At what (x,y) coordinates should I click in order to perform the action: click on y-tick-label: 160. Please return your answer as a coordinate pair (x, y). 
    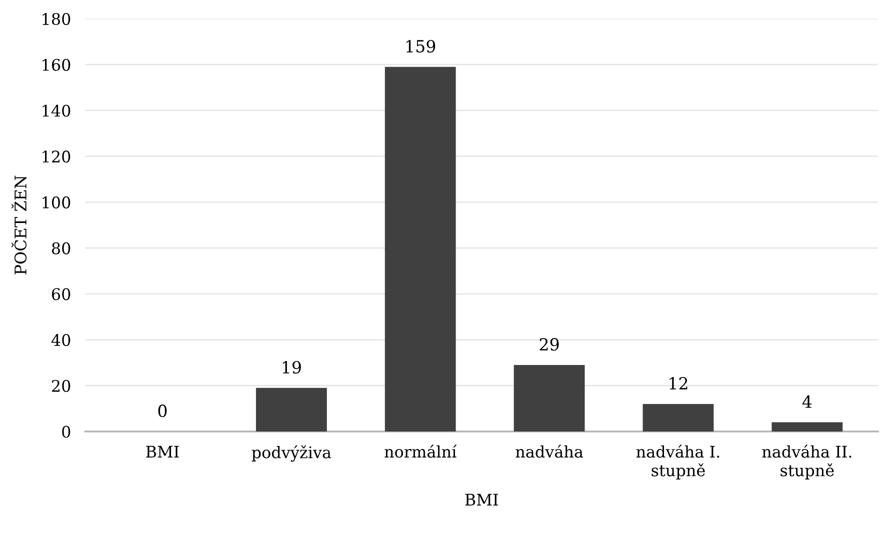
    Looking at the image, I should click on (56, 64).